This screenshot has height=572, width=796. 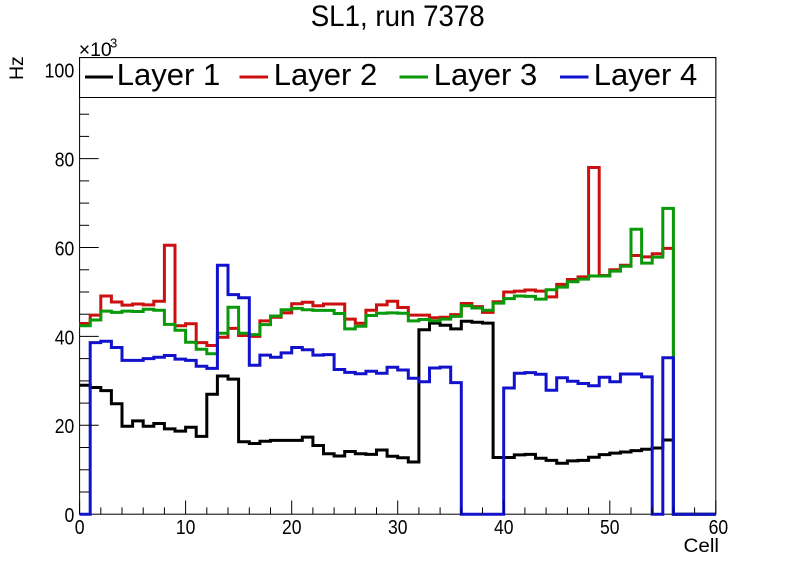 What do you see at coordinates (645, 74) in the screenshot?
I see `svg-text: Layer 4` at bounding box center [645, 74].